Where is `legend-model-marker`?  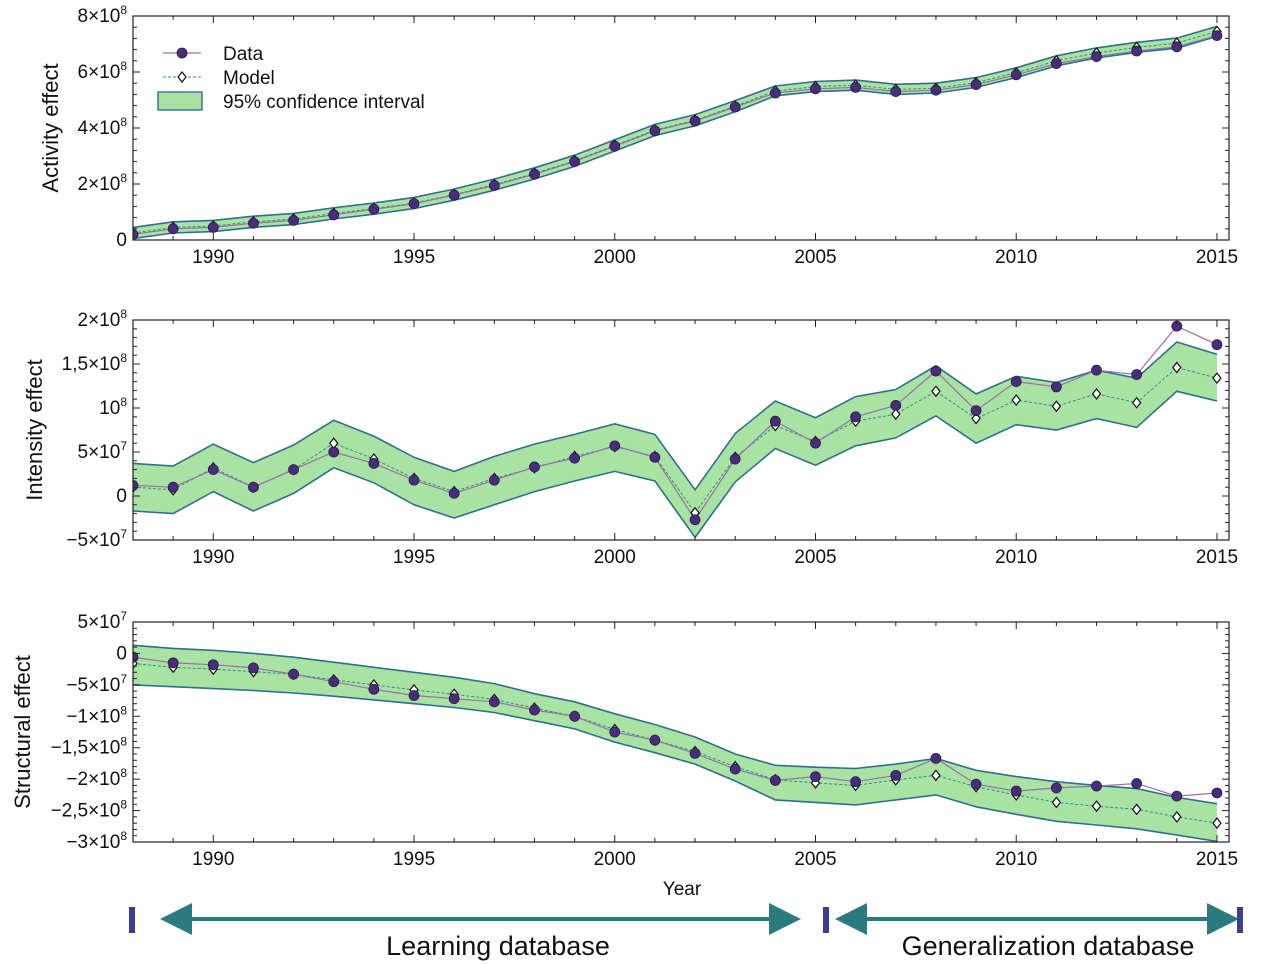
legend-model-marker is located at coordinates (182, 77).